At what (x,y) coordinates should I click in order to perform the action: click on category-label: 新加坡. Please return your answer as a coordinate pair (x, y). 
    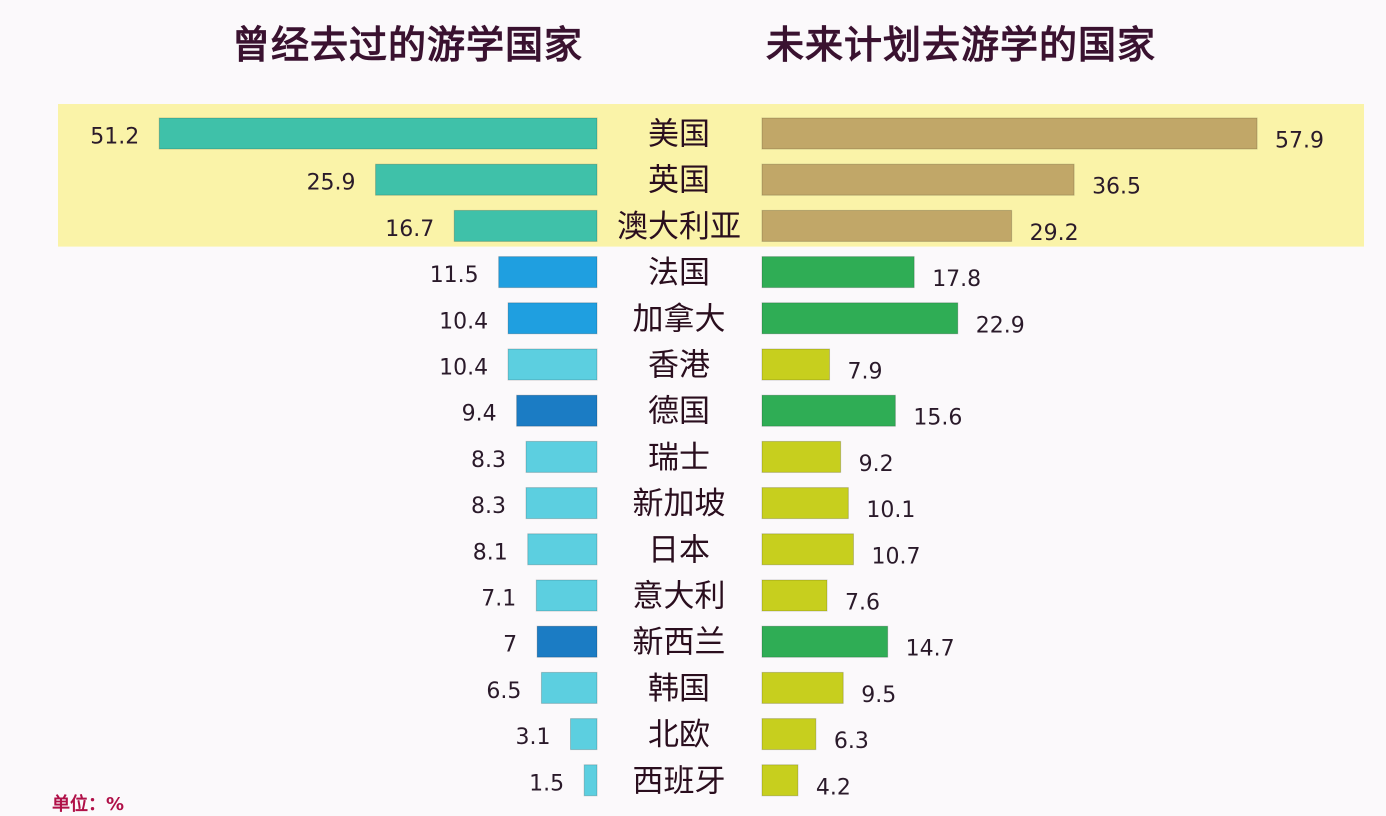
    Looking at the image, I should click on (679, 504).